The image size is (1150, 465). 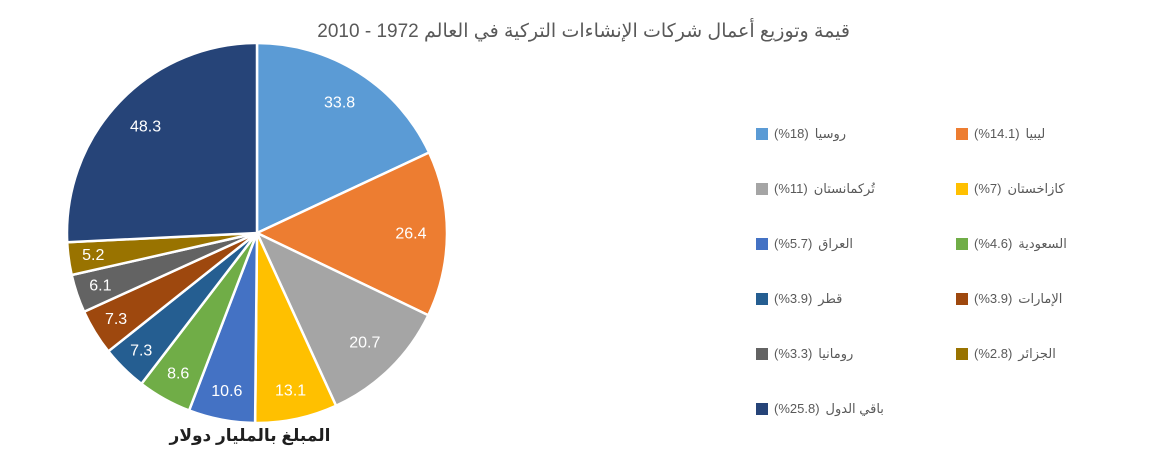 I want to click on legend-label: قطر, so click(x=830, y=298).